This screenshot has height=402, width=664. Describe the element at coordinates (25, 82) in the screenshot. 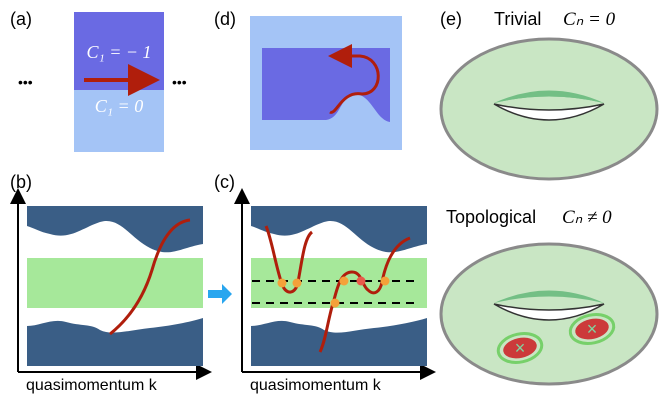

I see `ellipsis-left: •••` at that location.